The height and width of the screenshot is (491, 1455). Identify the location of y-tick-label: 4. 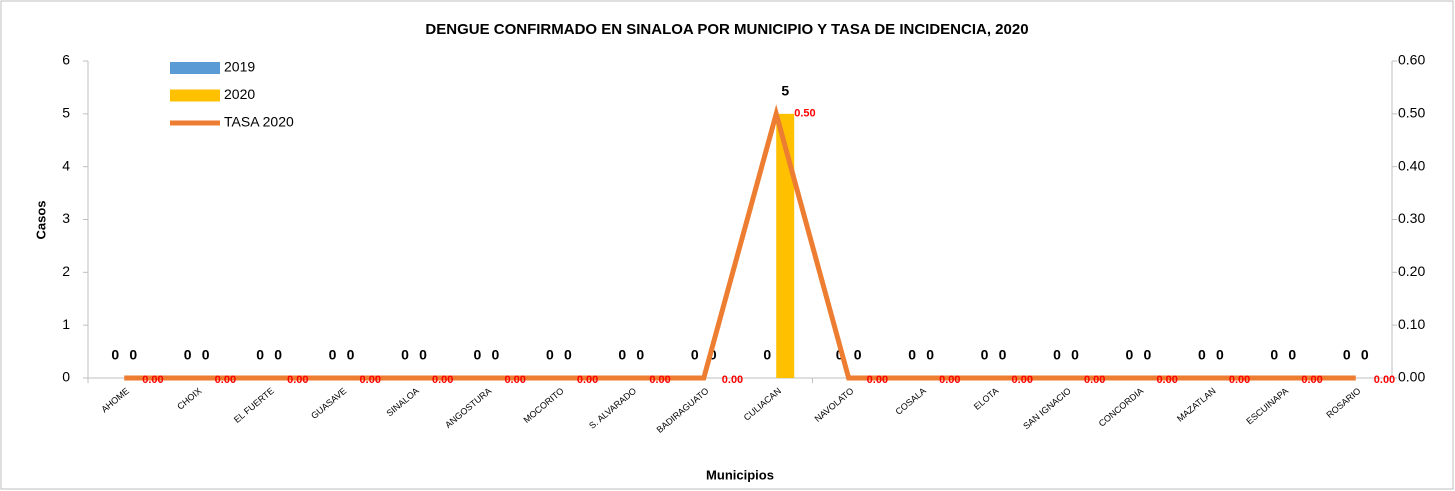
(66, 165).